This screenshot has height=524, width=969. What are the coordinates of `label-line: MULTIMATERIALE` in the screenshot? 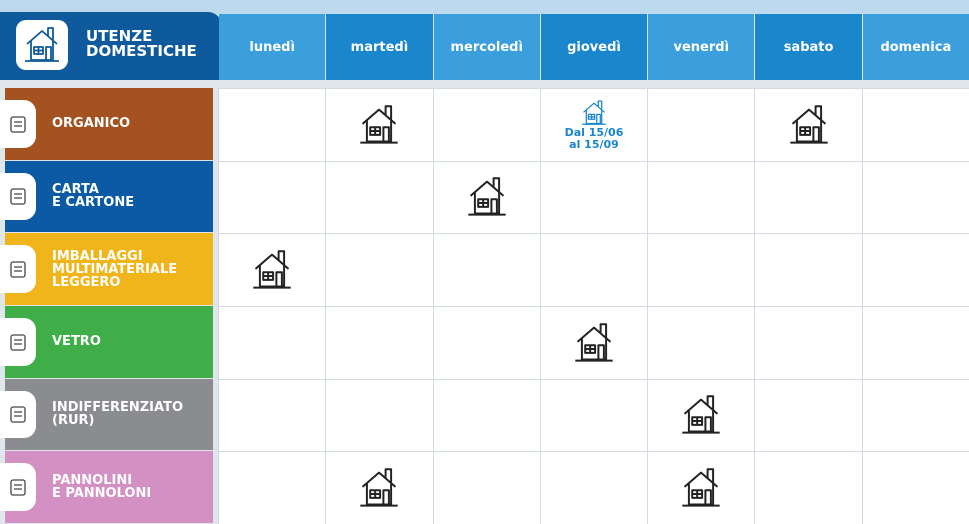 It's located at (115, 269).